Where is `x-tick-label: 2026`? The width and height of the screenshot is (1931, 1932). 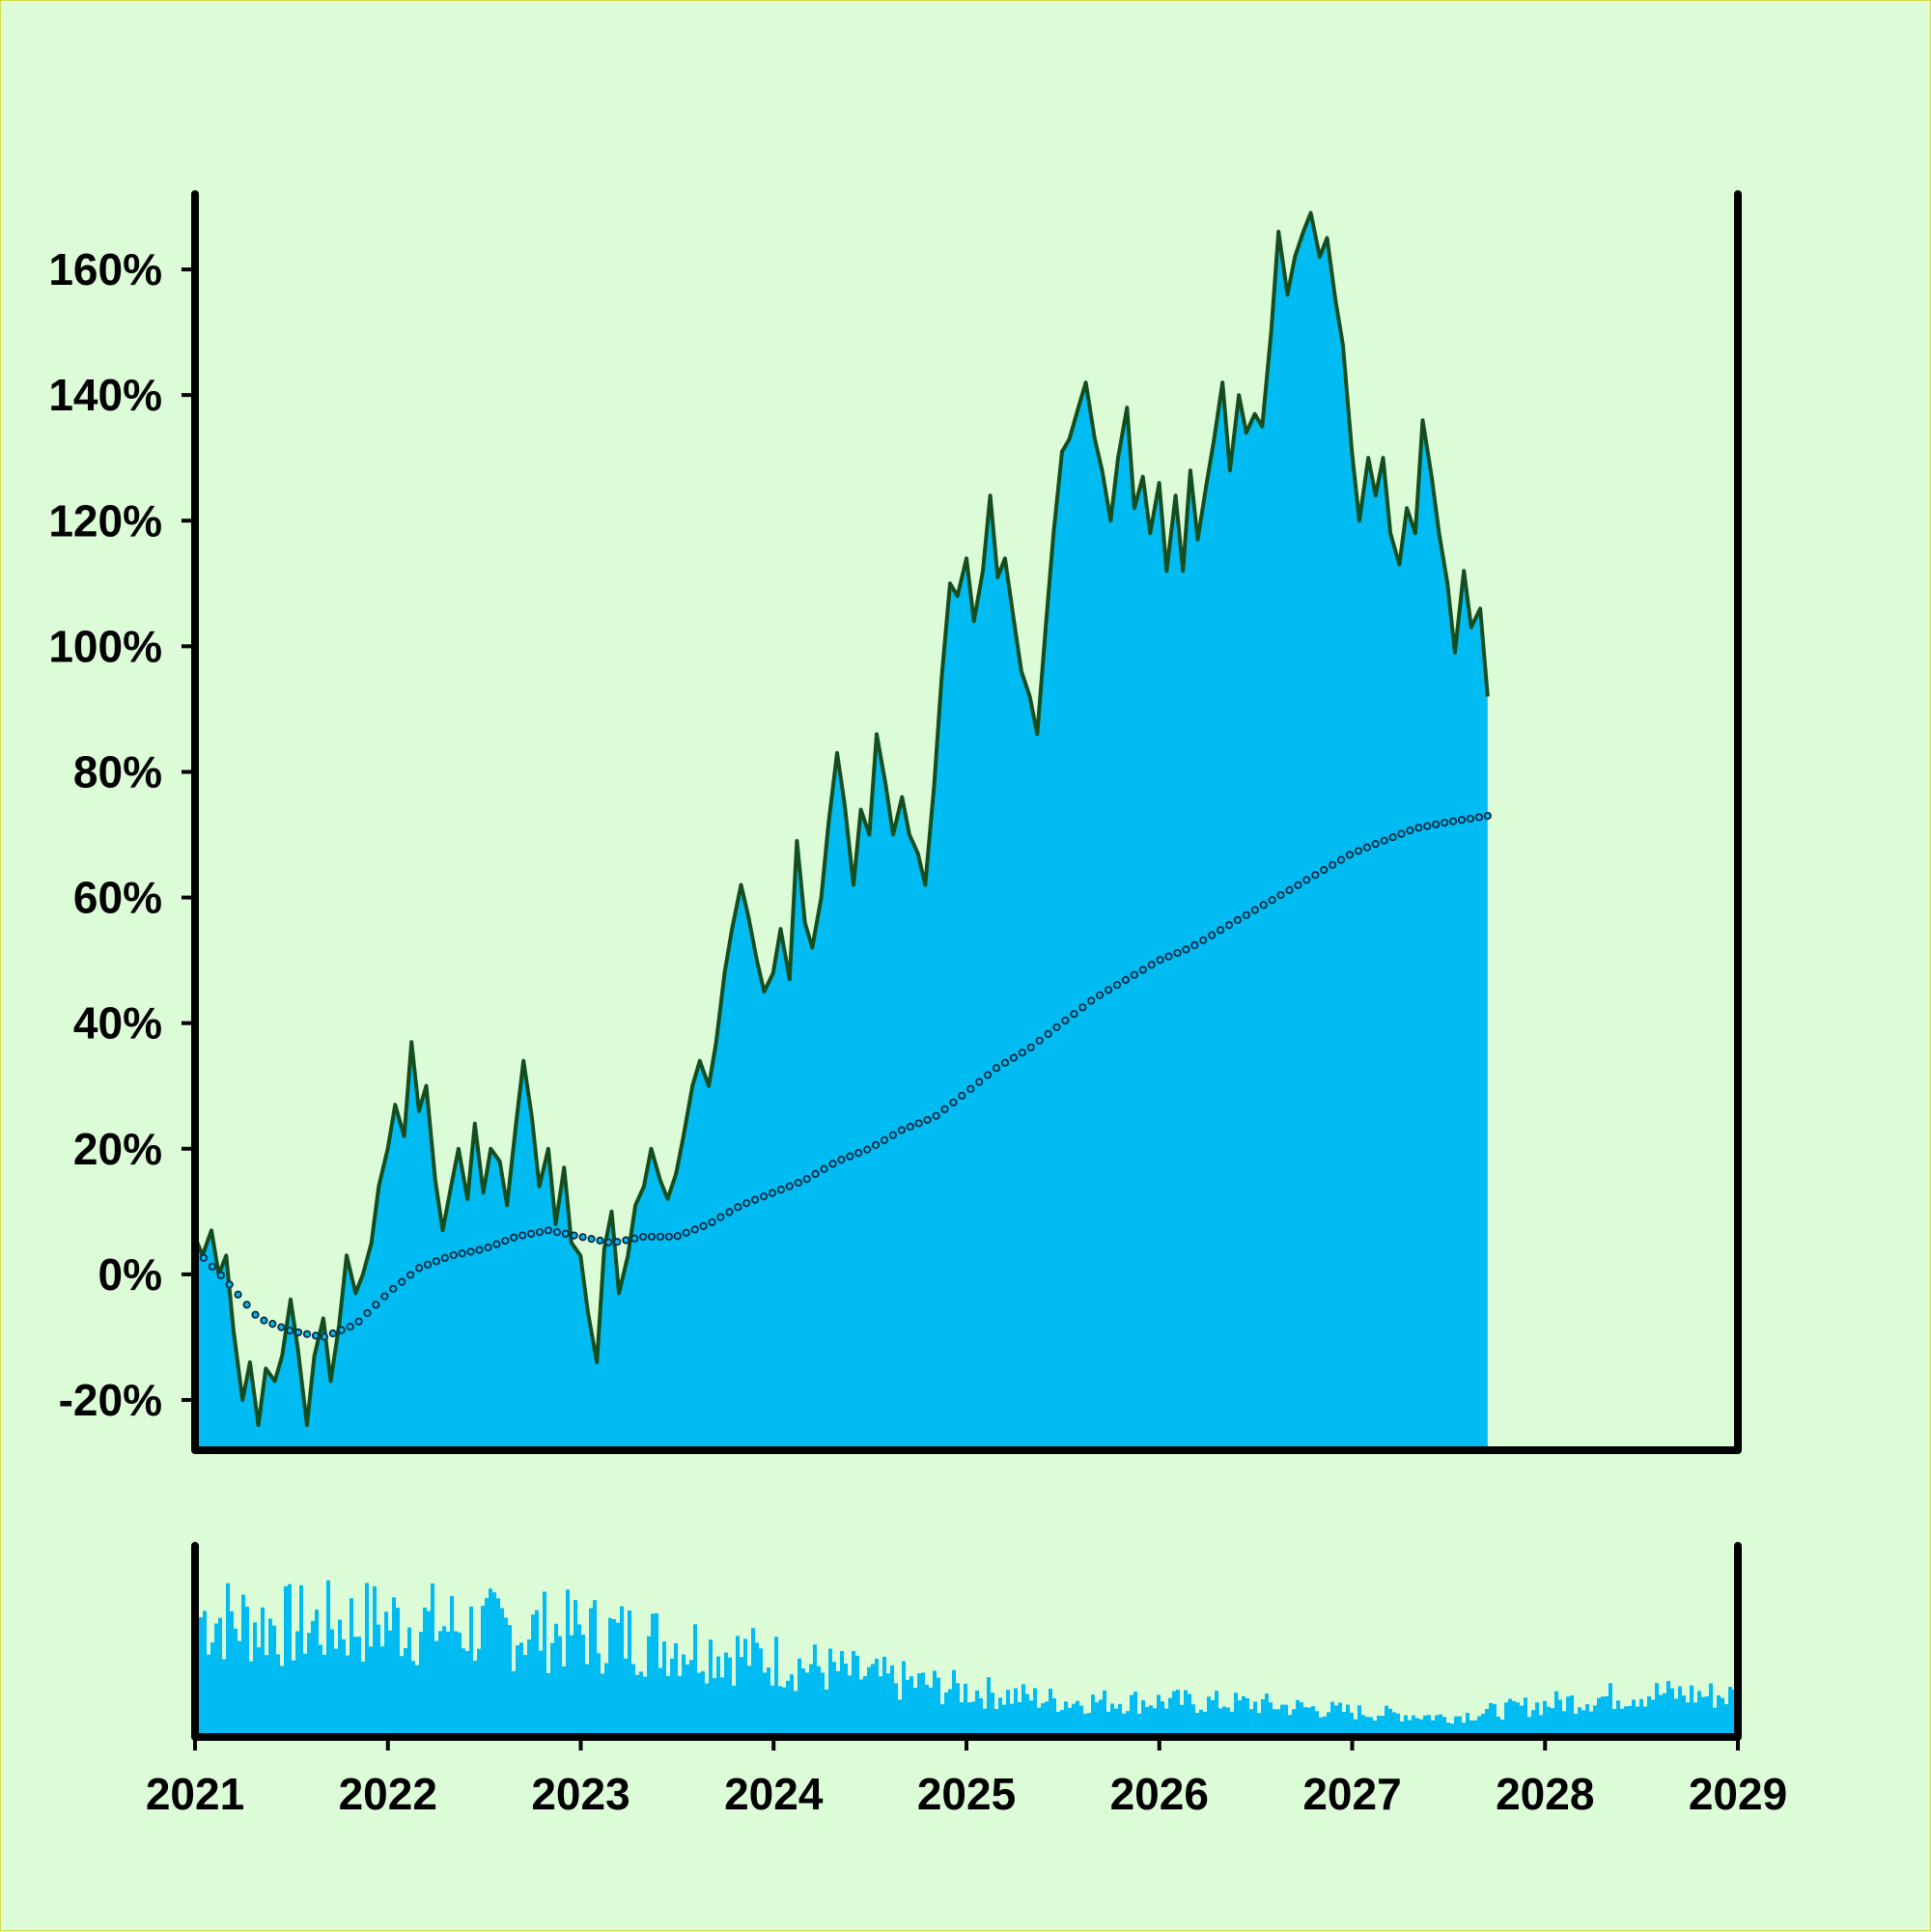 x-tick-label: 2026 is located at coordinates (1159, 1794).